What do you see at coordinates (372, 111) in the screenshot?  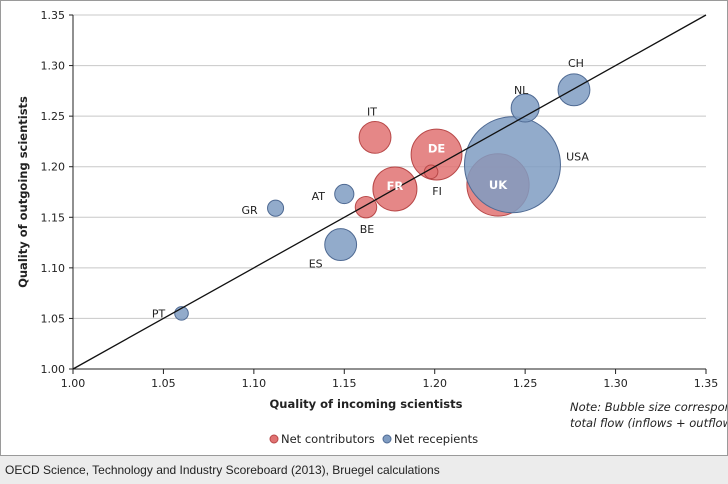 I see `bubble-label-it: IT` at bounding box center [372, 111].